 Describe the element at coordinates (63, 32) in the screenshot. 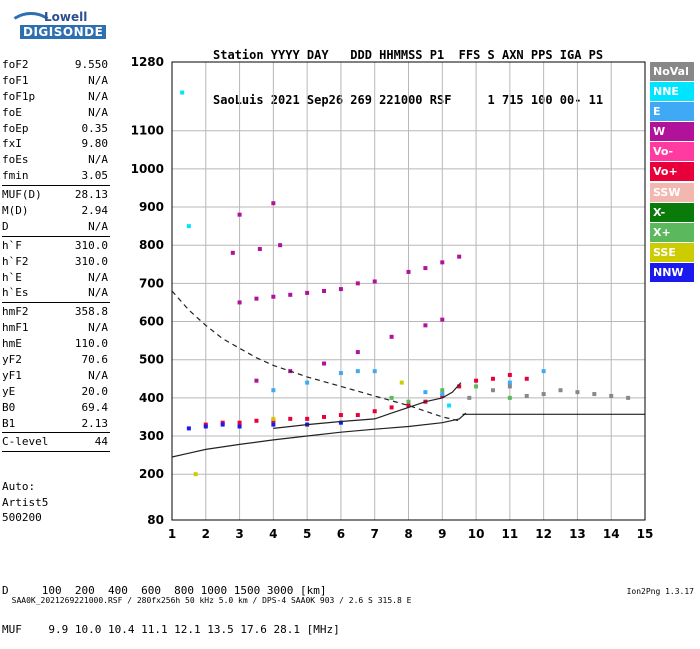

I see `logo-line2: DIGISONDE` at that location.